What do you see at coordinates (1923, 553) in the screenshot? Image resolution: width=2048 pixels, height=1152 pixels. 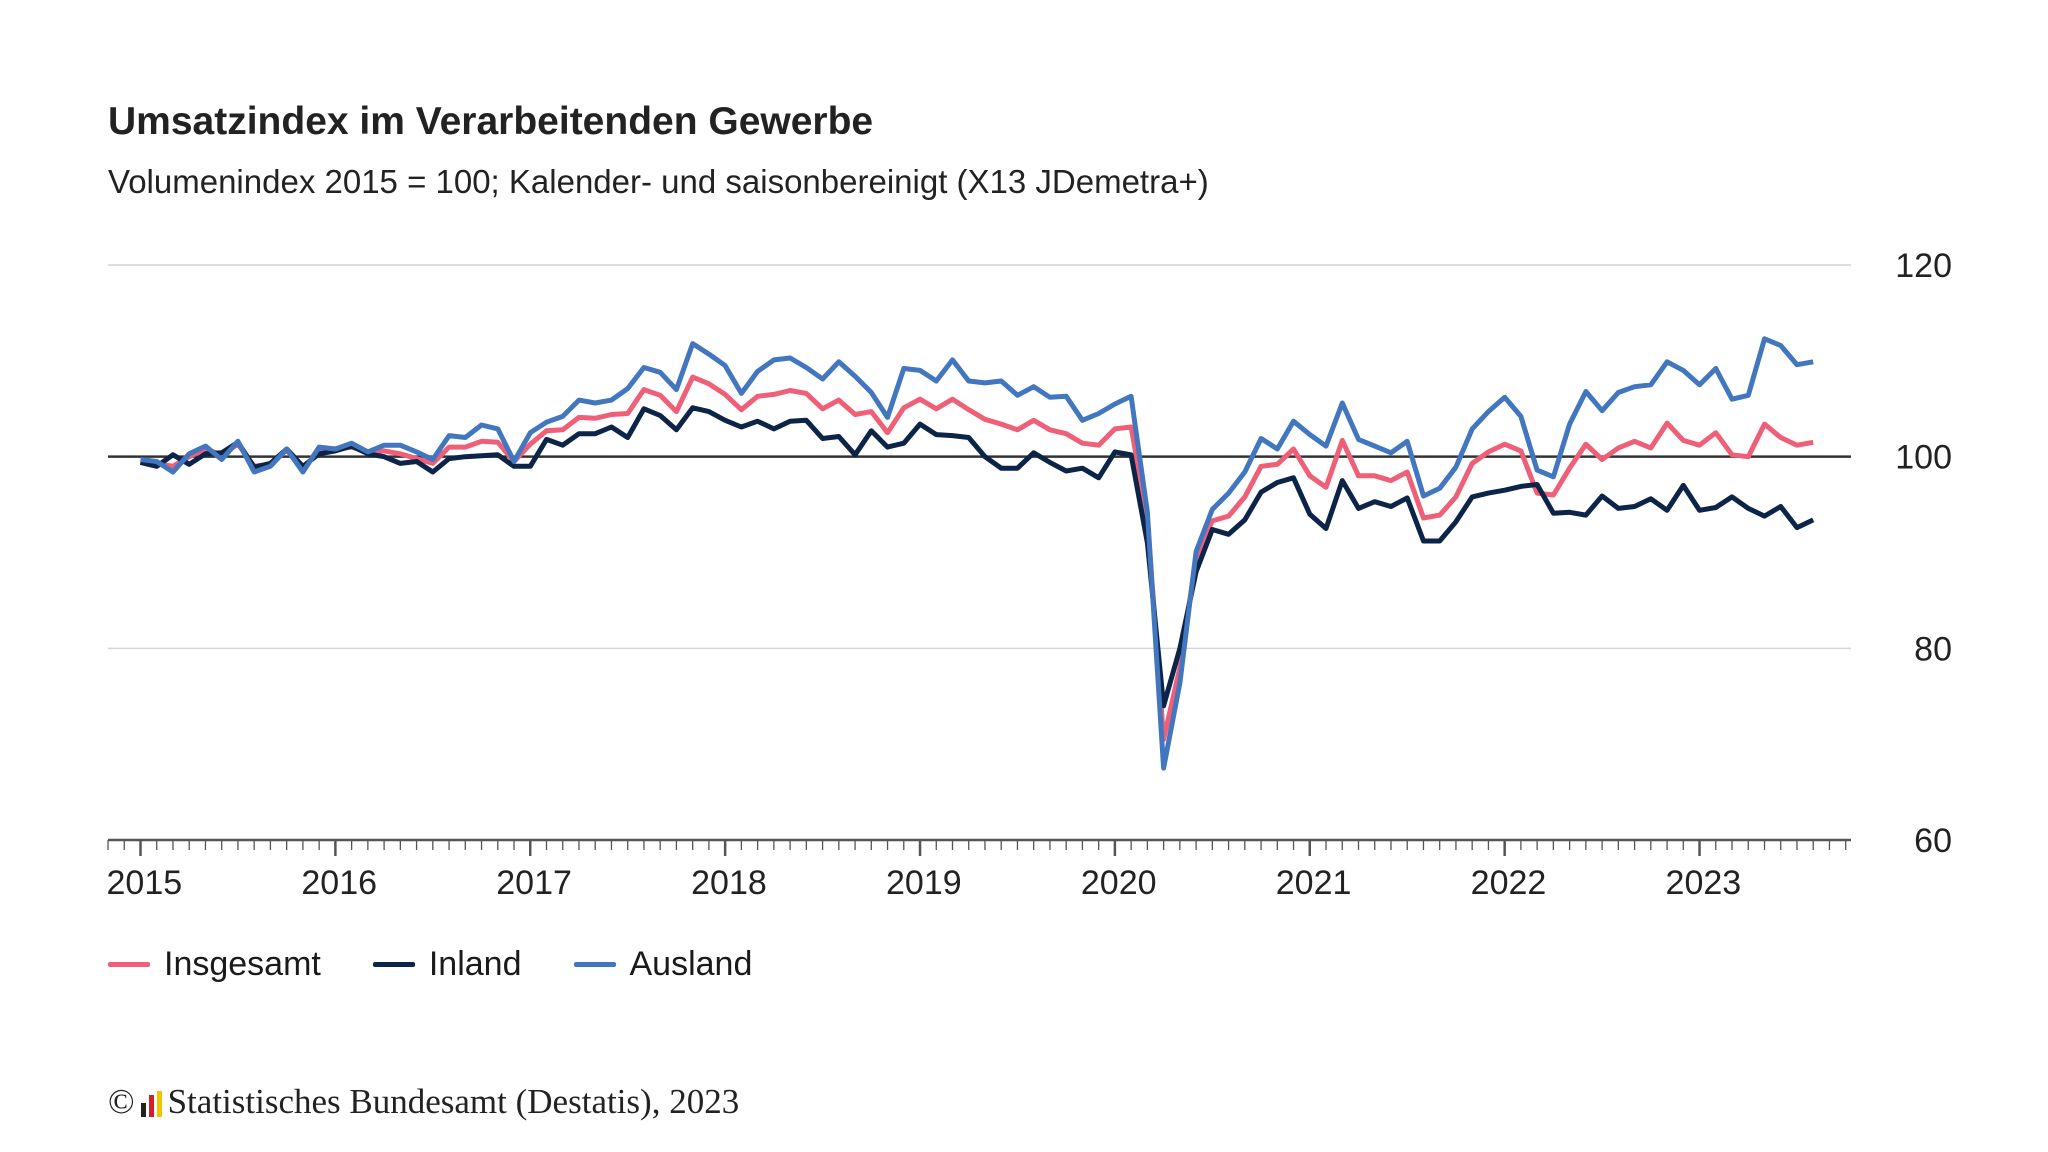 I see `y-axis-labels: 60 80 100 120` at bounding box center [1923, 553].